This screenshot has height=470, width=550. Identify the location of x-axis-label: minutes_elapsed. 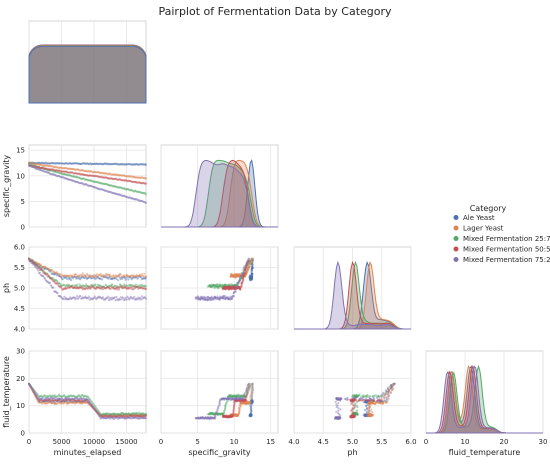
(88, 452).